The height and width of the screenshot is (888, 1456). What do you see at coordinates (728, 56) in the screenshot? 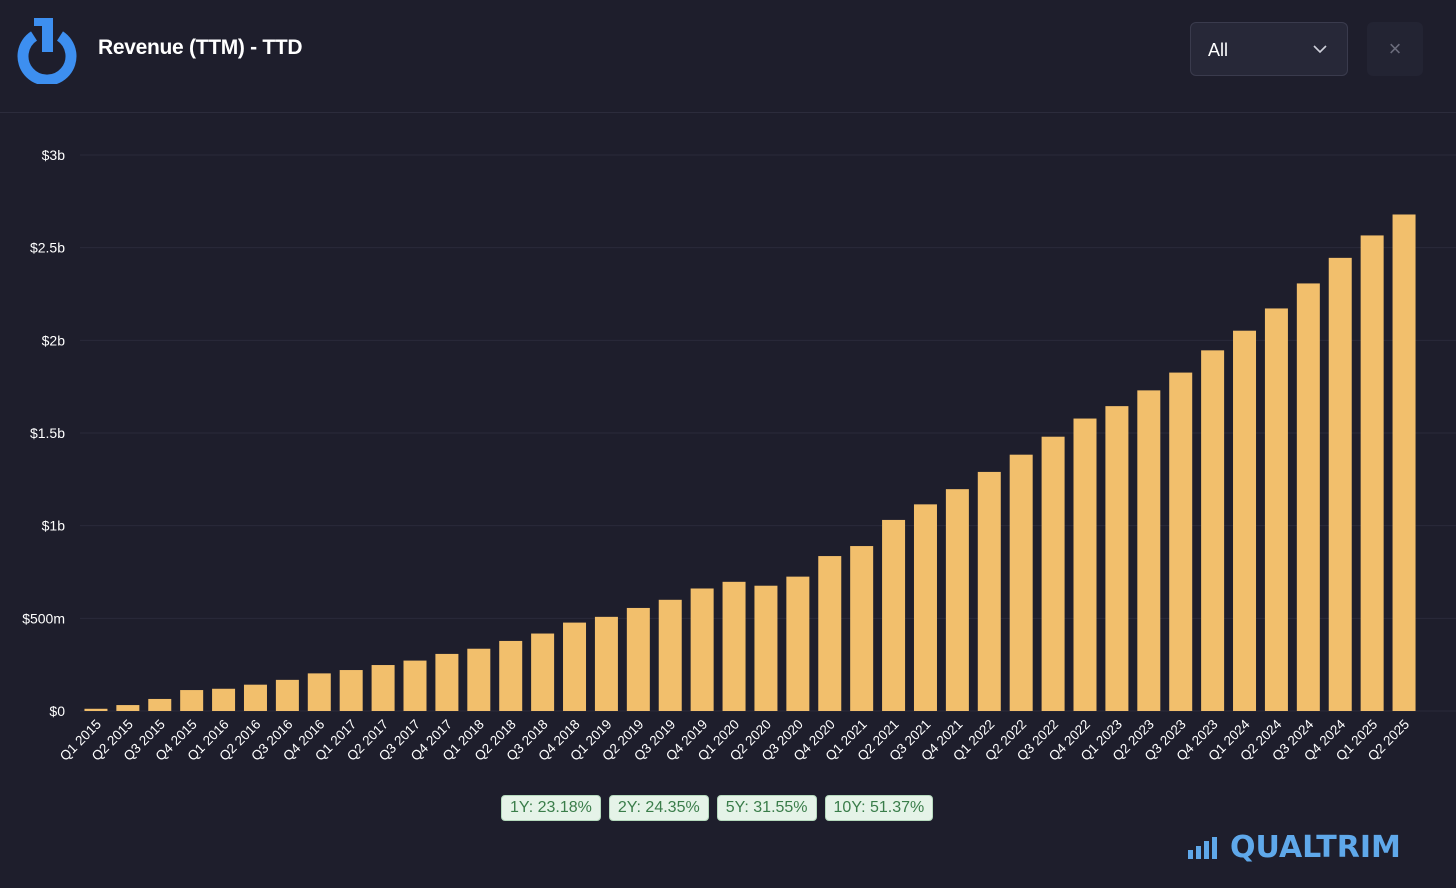
I see `header: Revenue (TTM) - TTD All ×` at bounding box center [728, 56].